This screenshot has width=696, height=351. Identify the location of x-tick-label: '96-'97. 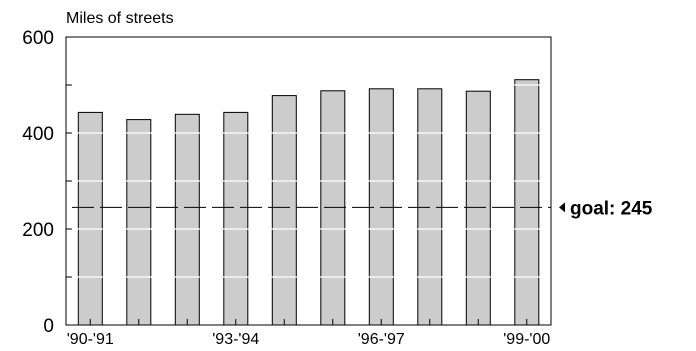
(381, 339).